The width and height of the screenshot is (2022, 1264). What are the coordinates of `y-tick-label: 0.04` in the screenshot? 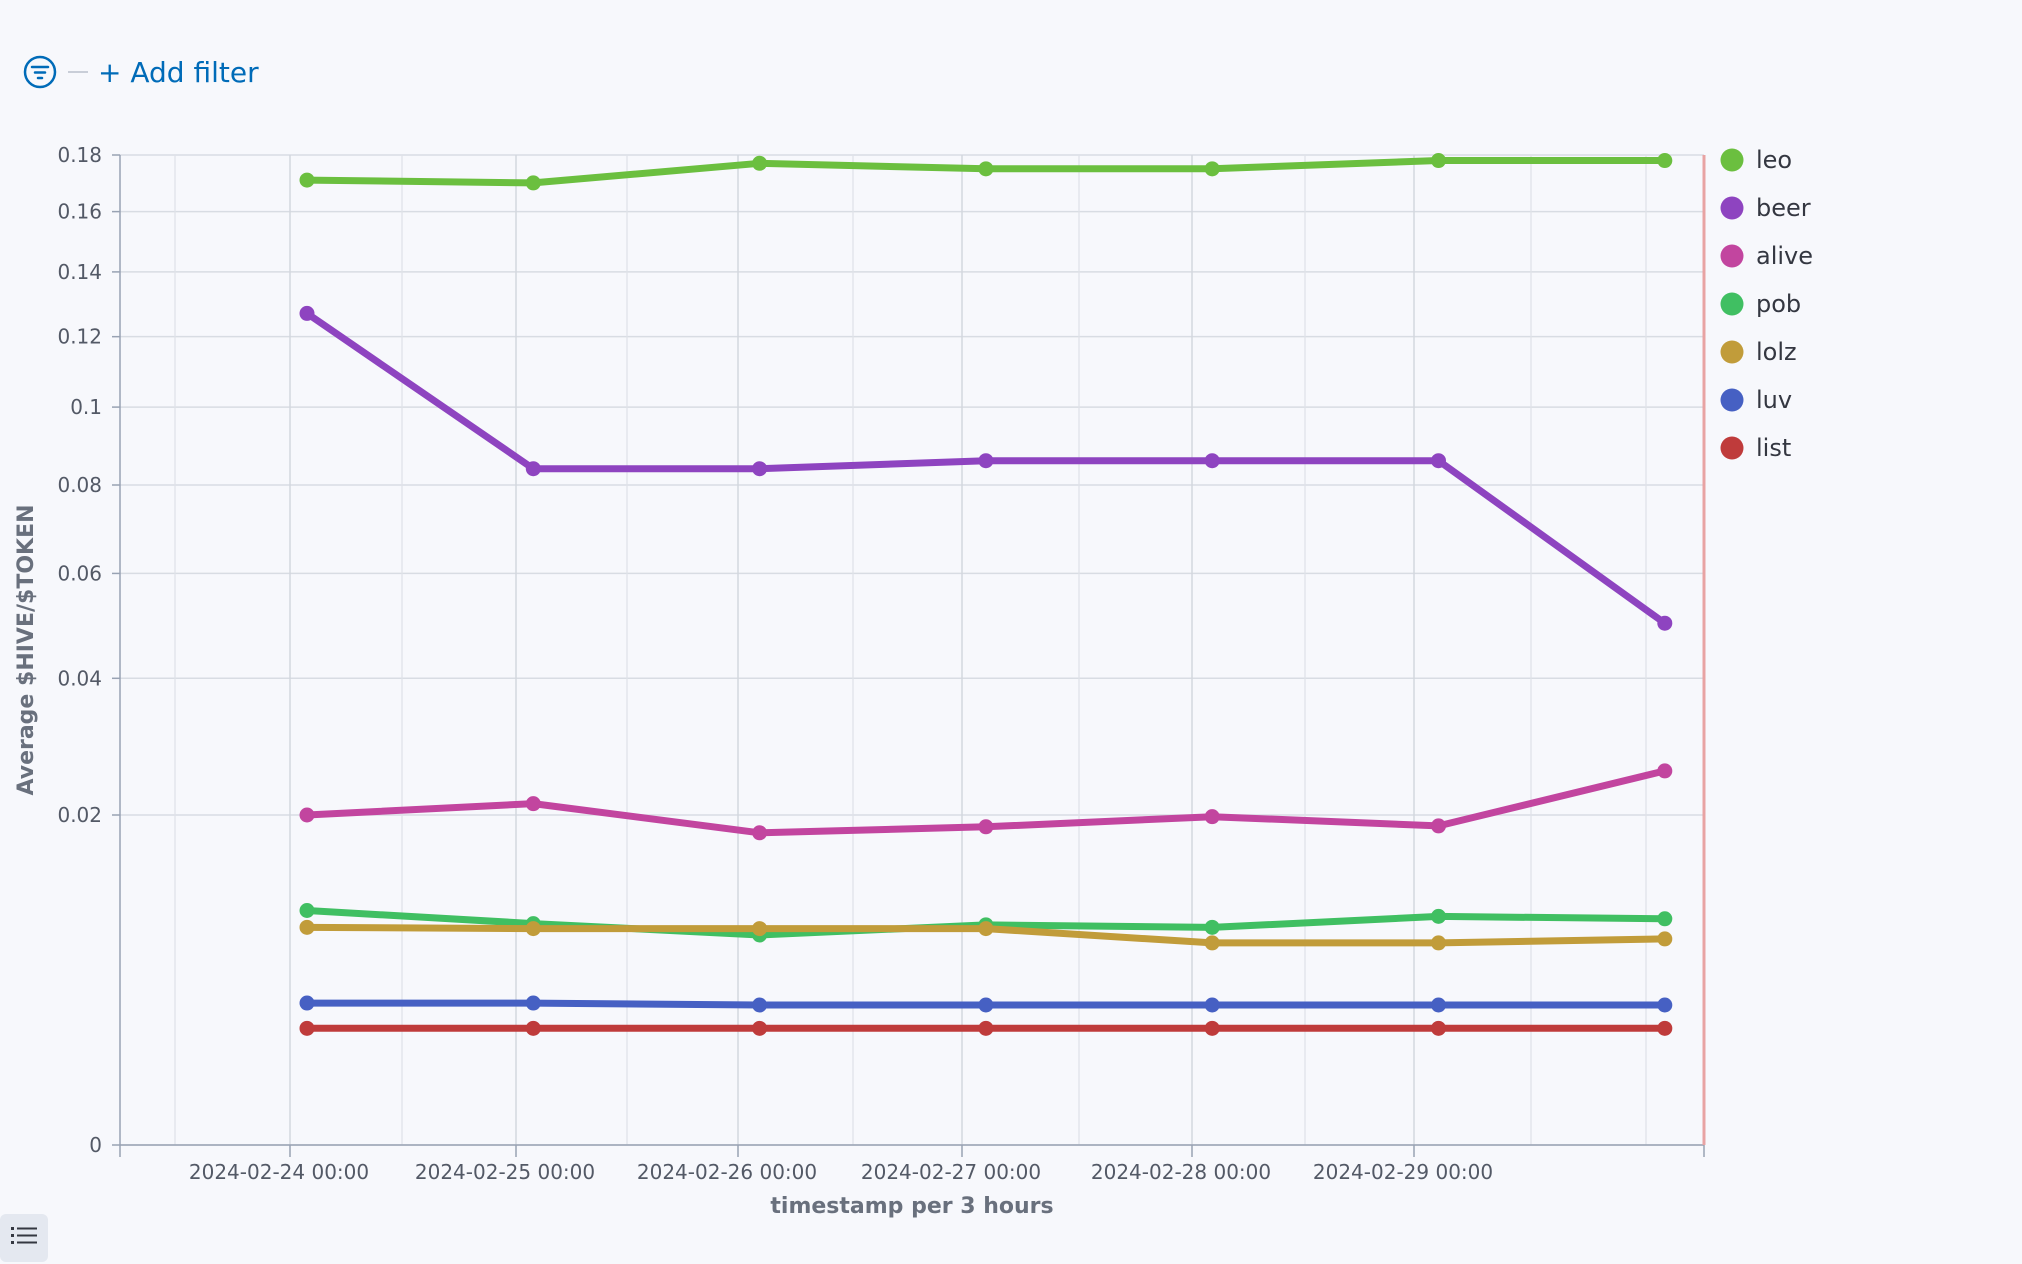 It's located at (79, 678).